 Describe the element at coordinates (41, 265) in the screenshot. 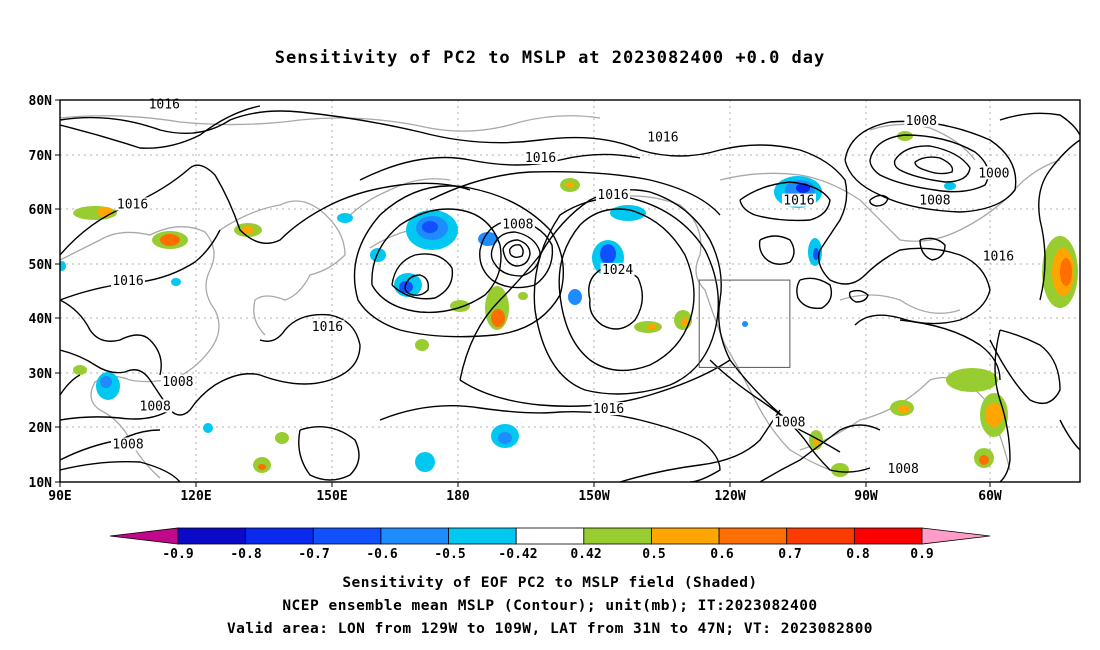

I see `lat-label: 50N` at that location.